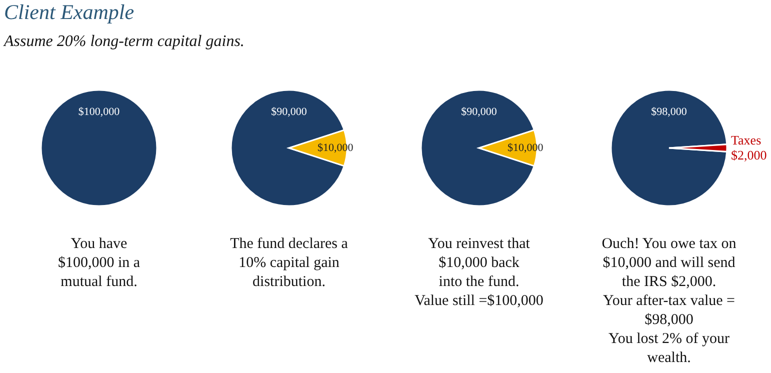  Describe the element at coordinates (479, 282) in the screenshot. I see `text: into the fund.` at that location.